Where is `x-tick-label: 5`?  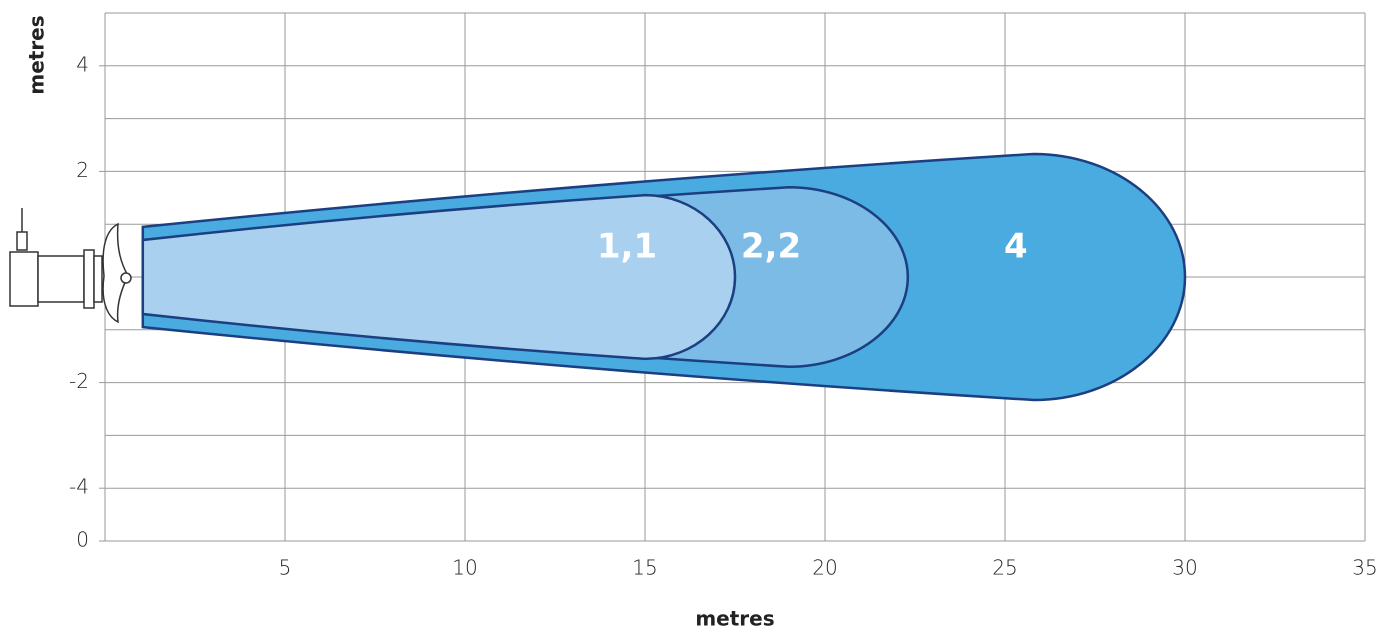 x-tick-label: 5 is located at coordinates (285, 568).